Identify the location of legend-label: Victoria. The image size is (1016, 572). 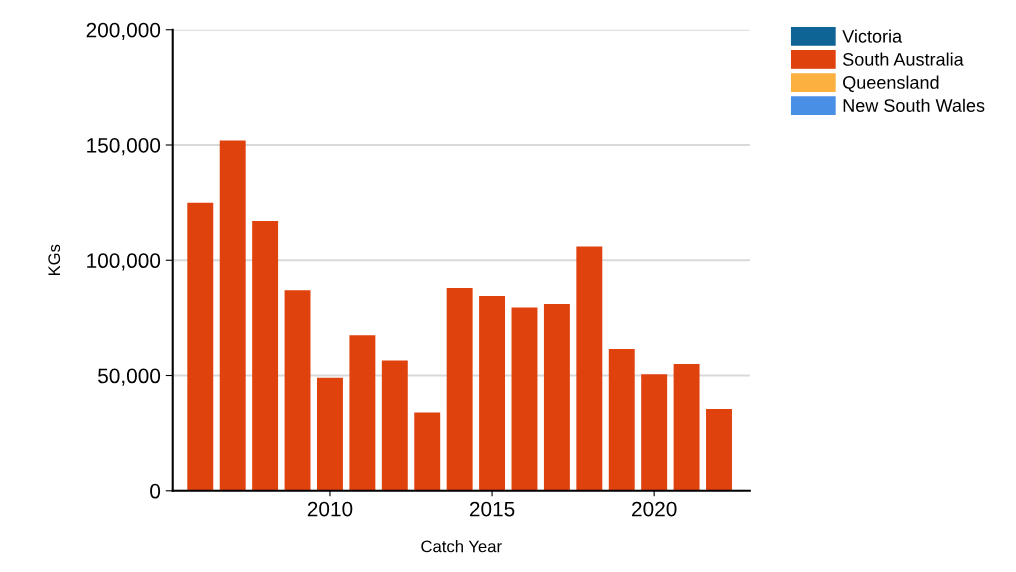
(872, 36).